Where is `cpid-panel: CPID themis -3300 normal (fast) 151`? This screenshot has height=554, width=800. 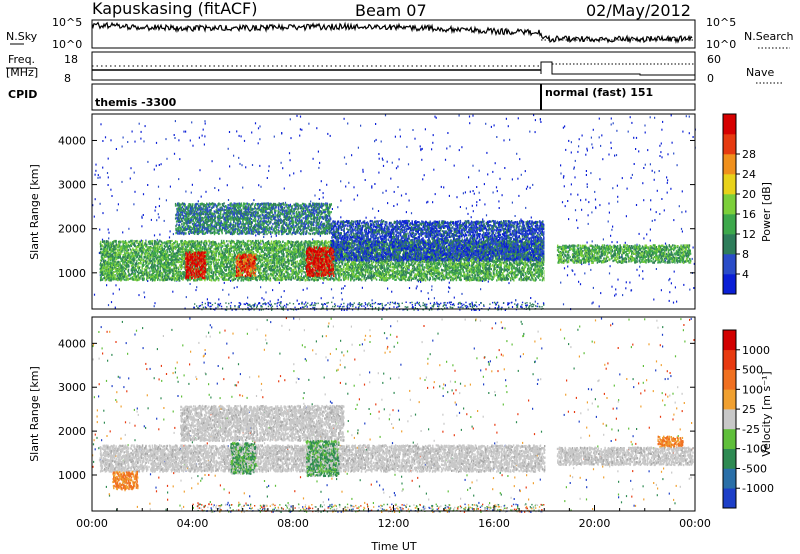 cpid-panel: CPID themis -3300 normal (fast) 151 is located at coordinates (352, 97).